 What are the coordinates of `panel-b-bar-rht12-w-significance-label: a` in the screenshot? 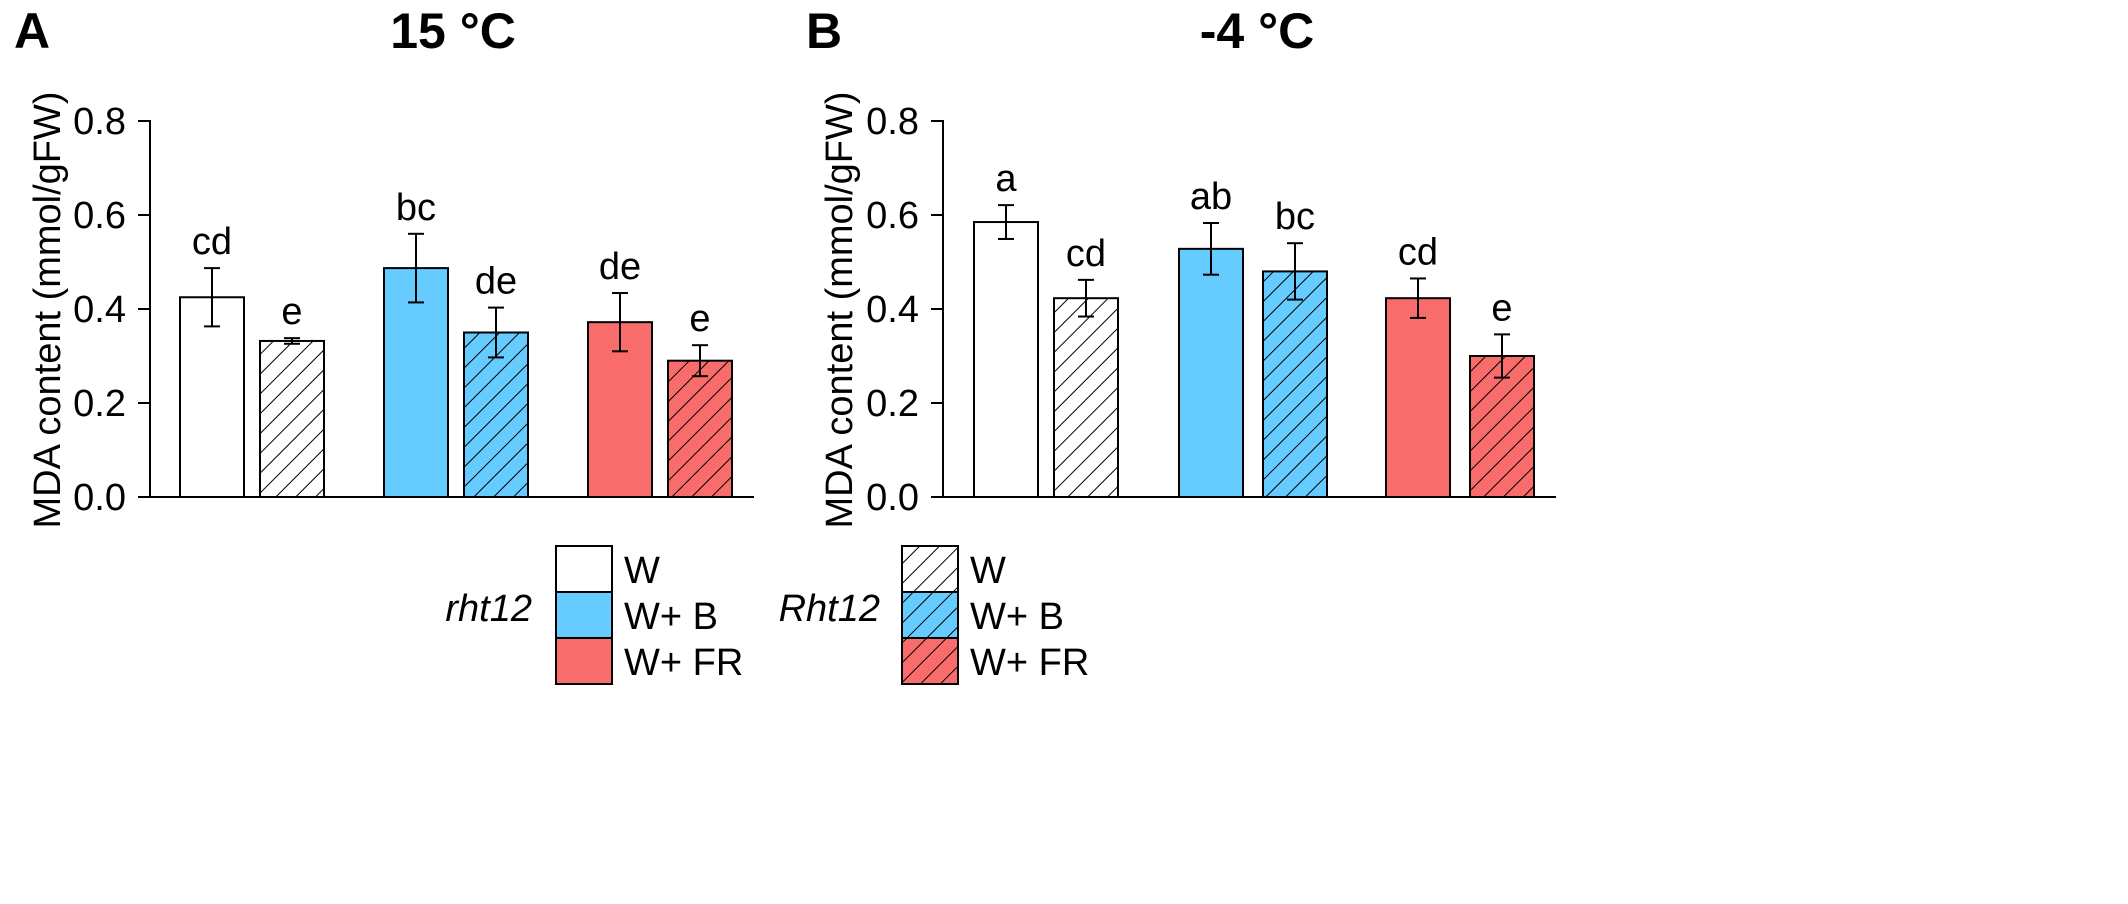 It's located at (1006, 179).